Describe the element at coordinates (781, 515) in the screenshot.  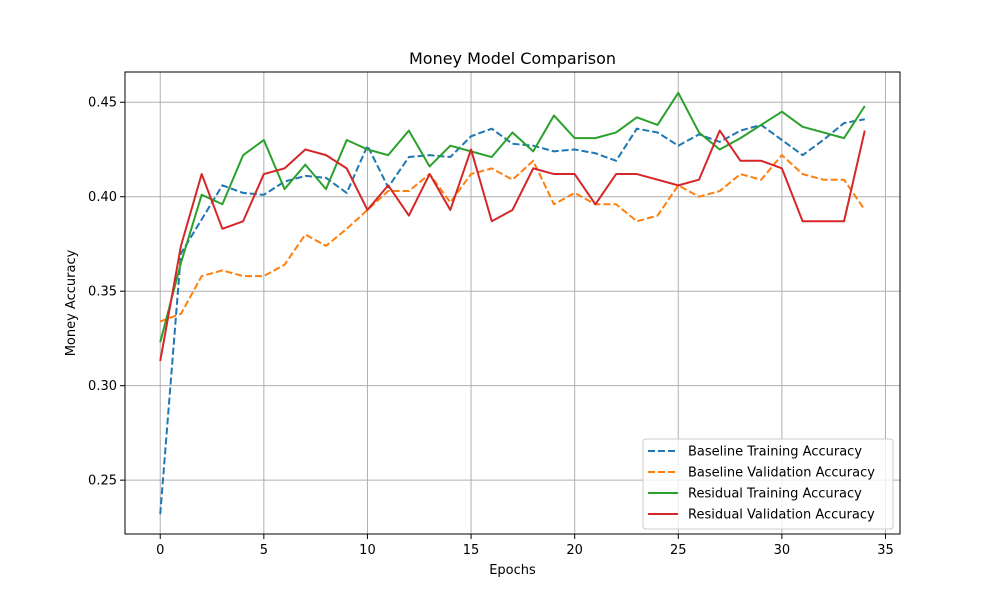
I see `legend-label-4: Residual Validation Accuracy` at that location.